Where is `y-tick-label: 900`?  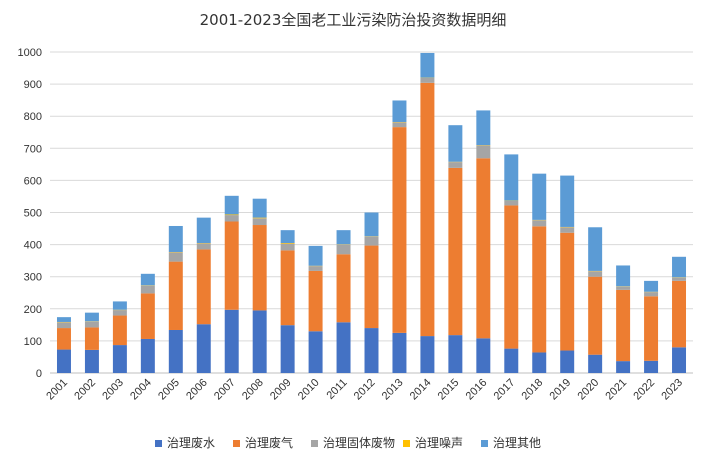 y-tick-label: 900 is located at coordinates (33, 85).